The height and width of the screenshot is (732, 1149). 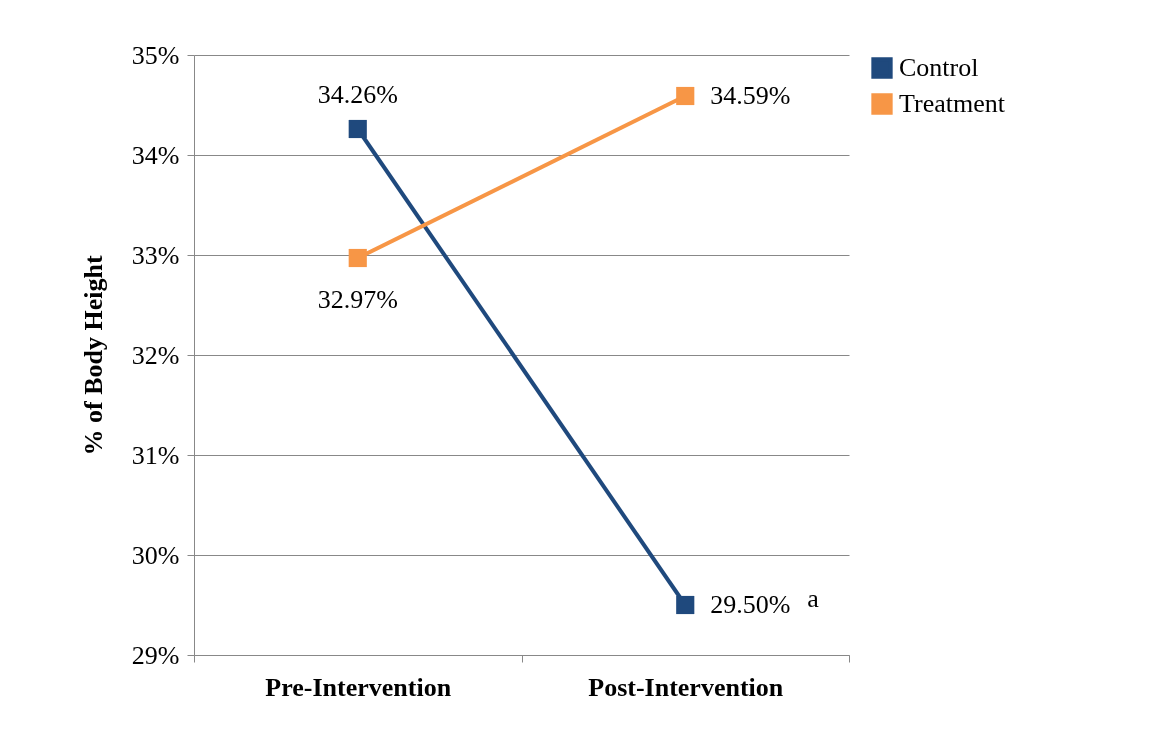 What do you see at coordinates (357, 299) in the screenshot?
I see `data-label: 32.97%` at bounding box center [357, 299].